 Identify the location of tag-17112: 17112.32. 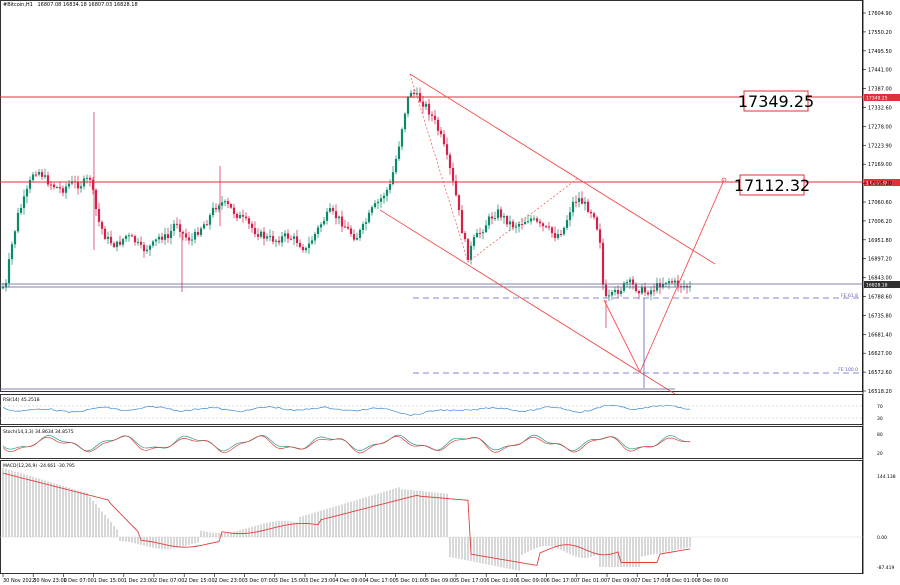
(877, 184).